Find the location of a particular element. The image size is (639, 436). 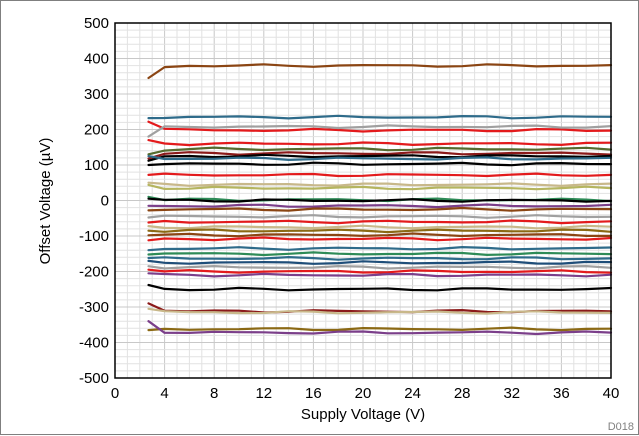

x-axis-title: Supply Voltage (V) is located at coordinates (363, 414).